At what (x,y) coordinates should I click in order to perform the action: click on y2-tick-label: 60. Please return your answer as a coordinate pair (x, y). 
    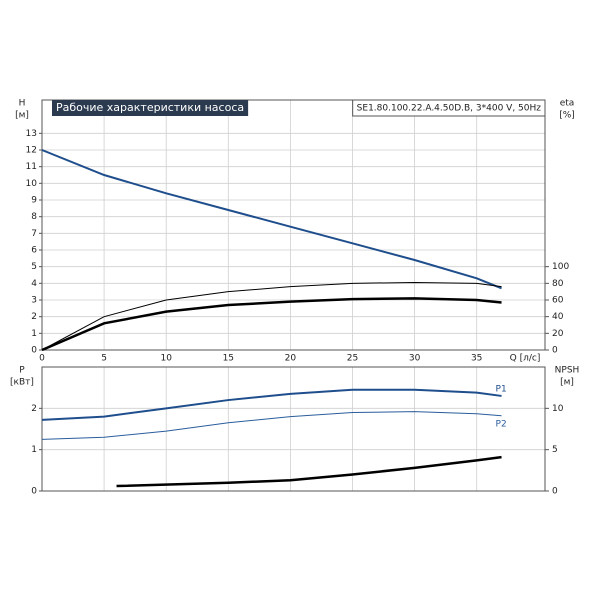
    Looking at the image, I should click on (558, 301).